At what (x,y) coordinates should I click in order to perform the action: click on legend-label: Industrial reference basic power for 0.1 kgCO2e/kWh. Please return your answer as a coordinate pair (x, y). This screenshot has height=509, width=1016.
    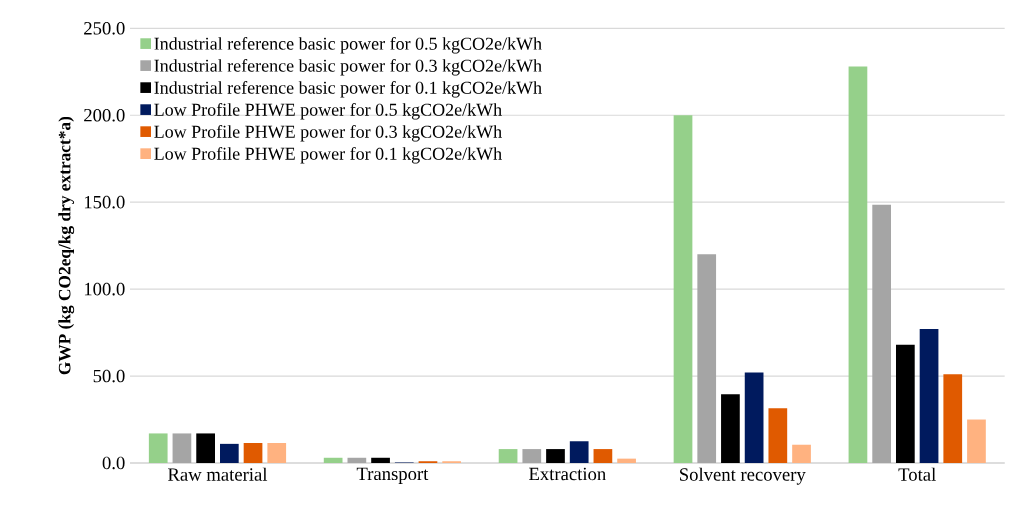
    Looking at the image, I should click on (348, 89).